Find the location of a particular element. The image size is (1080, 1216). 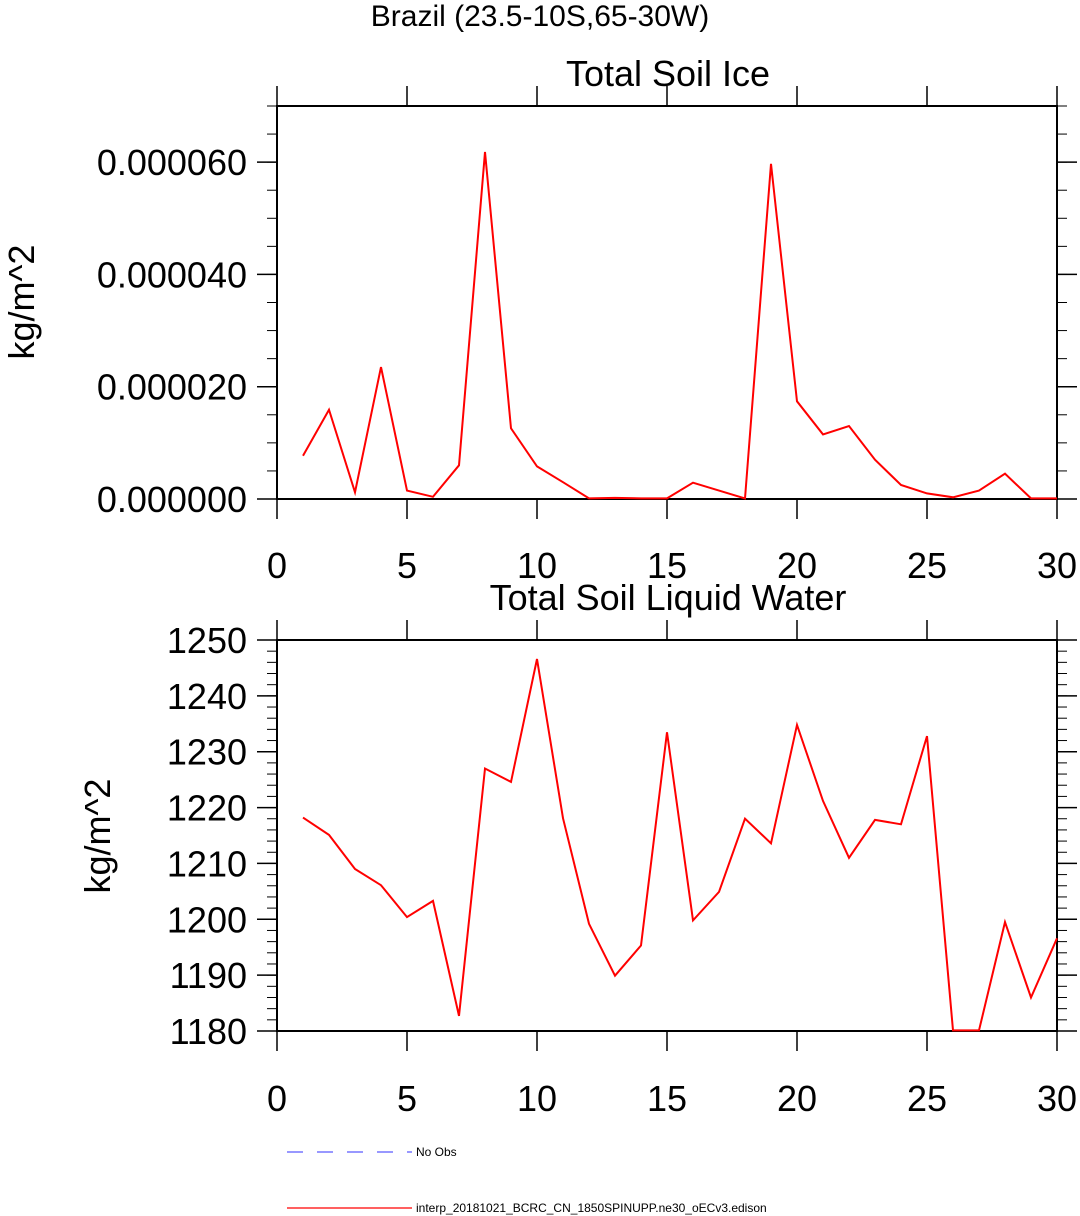

y-tick-label: 1240 is located at coordinates (207, 696).